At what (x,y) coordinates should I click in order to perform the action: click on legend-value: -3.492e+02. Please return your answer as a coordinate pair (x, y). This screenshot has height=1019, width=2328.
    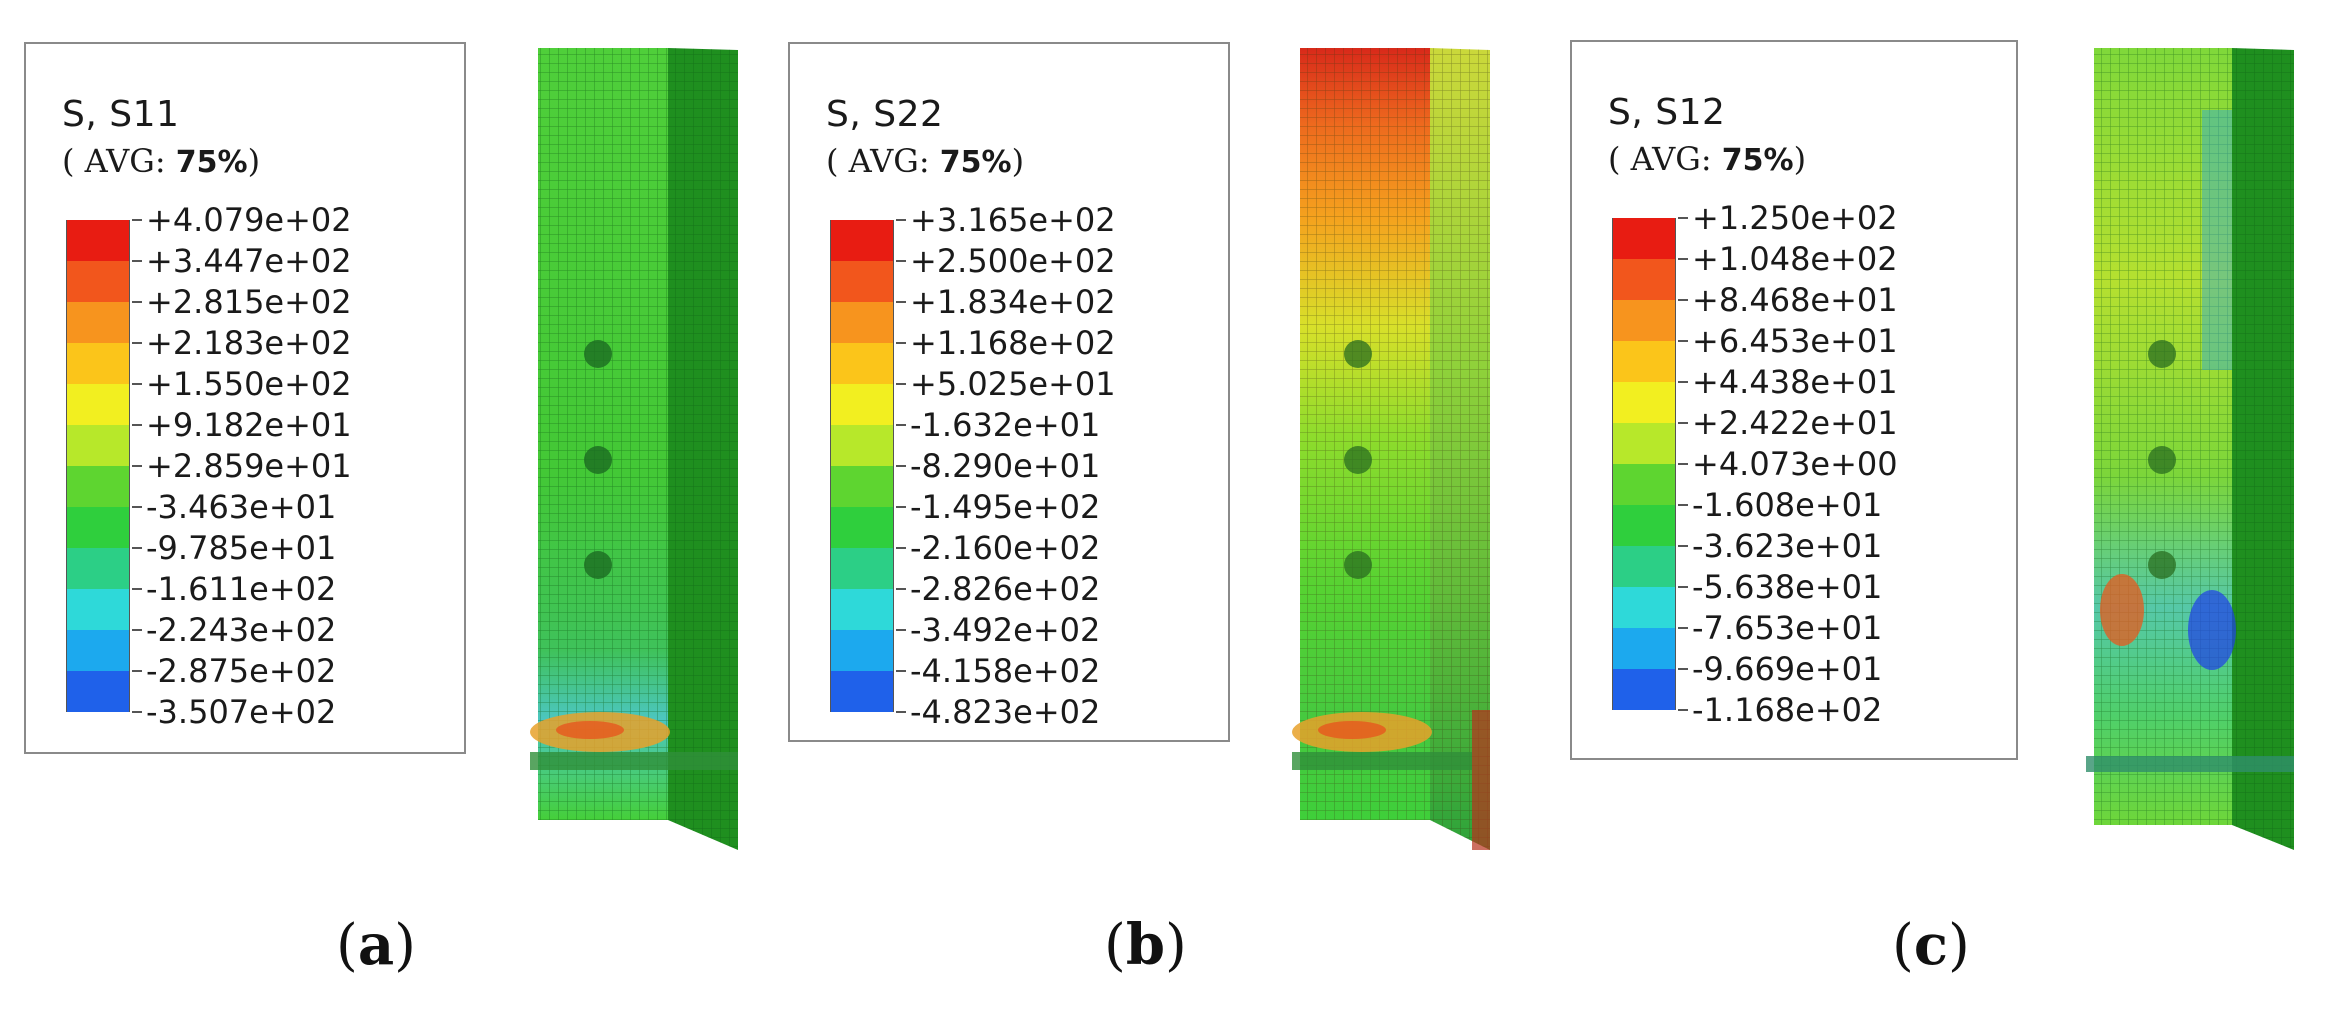
    Looking at the image, I should click on (1005, 630).